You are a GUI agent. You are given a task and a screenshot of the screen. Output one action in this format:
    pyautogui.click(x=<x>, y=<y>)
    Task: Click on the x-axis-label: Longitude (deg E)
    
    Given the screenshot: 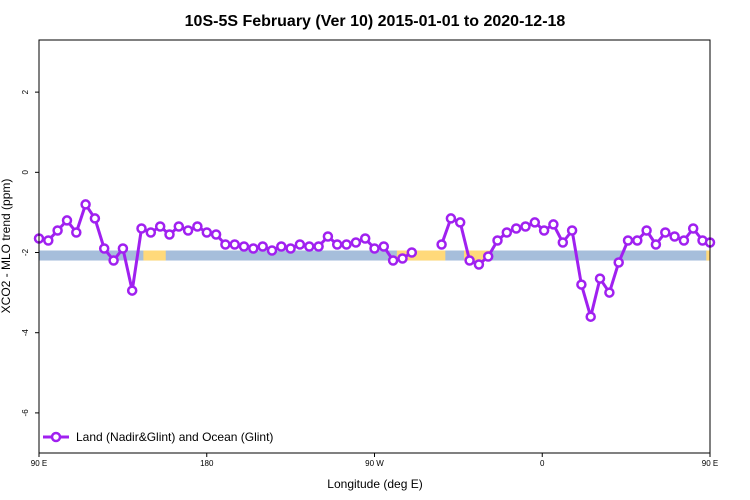 What is the action you would take?
    pyautogui.click(x=374, y=484)
    